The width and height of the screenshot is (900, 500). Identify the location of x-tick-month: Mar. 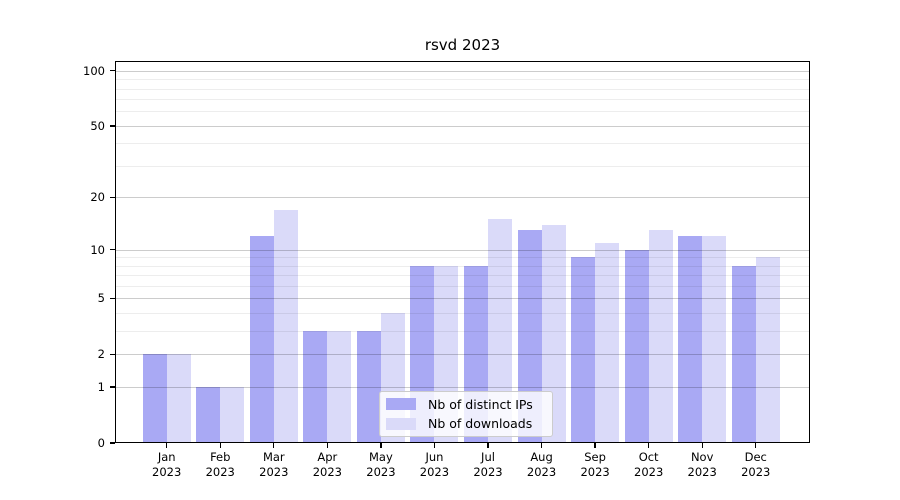
(273, 457).